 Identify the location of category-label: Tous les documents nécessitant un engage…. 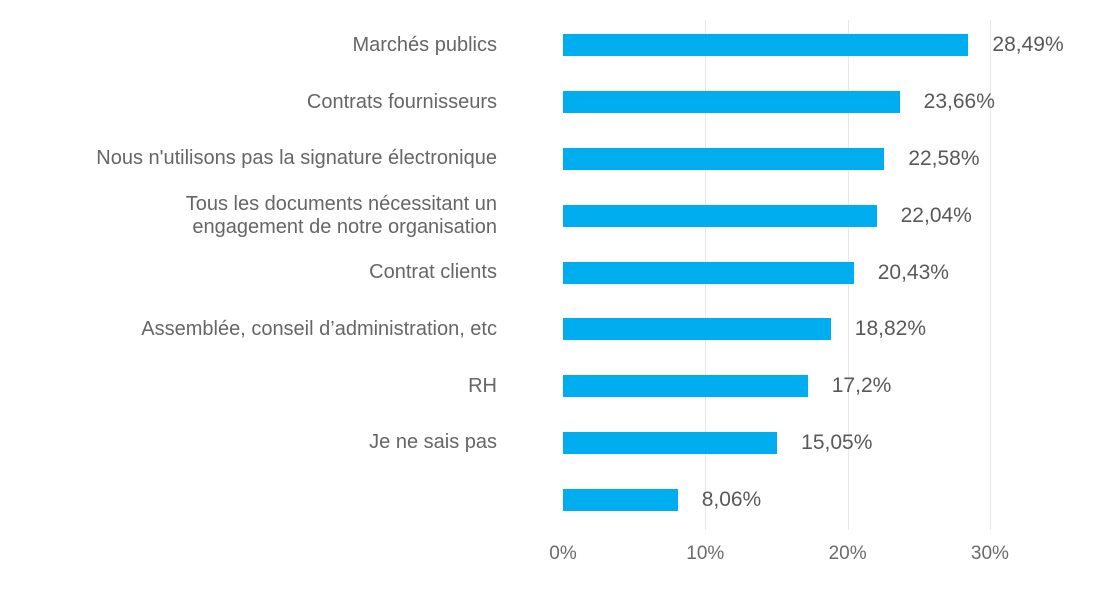
(341, 215).